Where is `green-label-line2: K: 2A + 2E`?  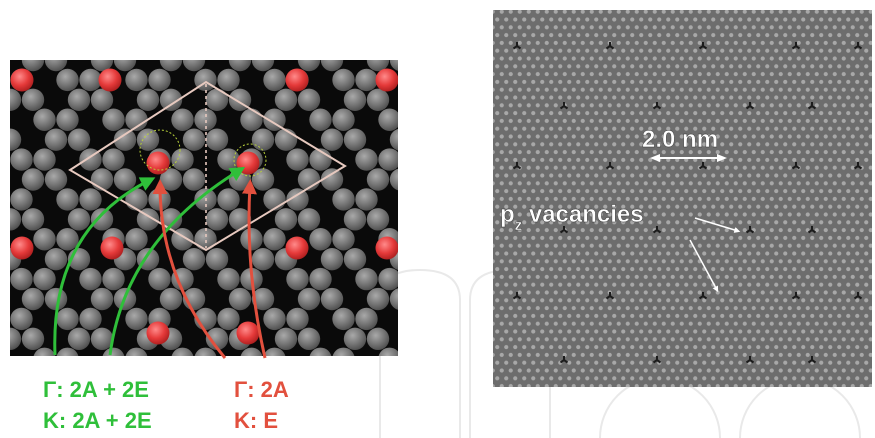 green-label-line2: K: 2A + 2E is located at coordinates (97, 420).